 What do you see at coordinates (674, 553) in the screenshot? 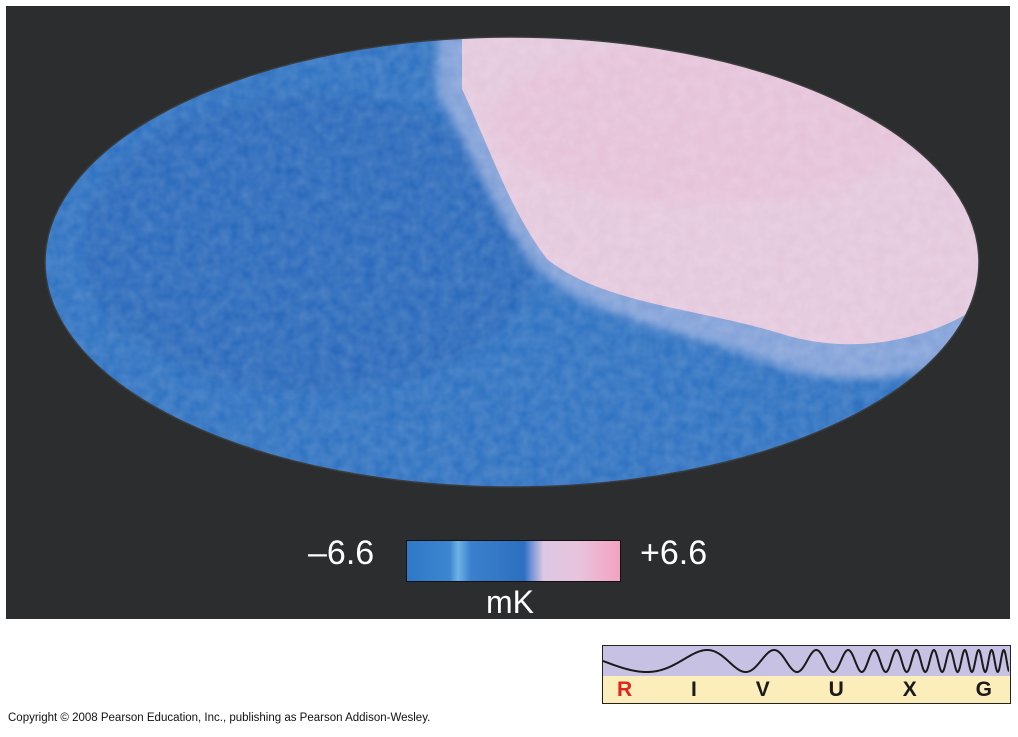
I see `colorbar-max-label: +6.6` at bounding box center [674, 553].